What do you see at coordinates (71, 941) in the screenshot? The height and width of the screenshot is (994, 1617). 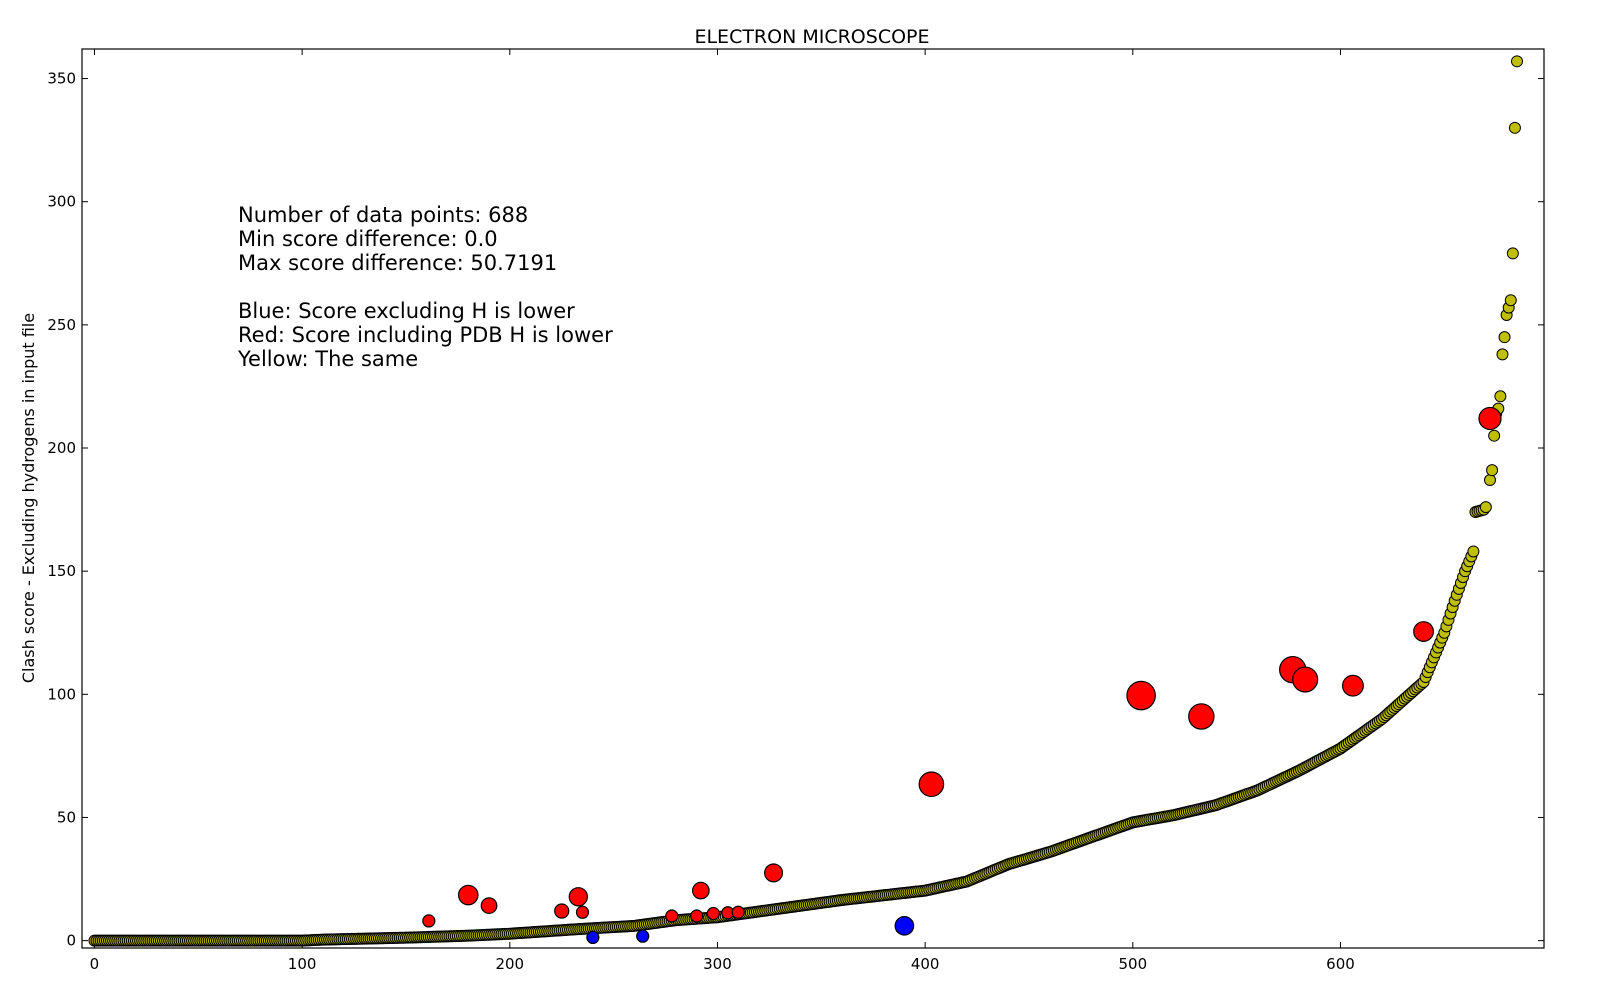 I see `y-tick-label: 0` at bounding box center [71, 941].